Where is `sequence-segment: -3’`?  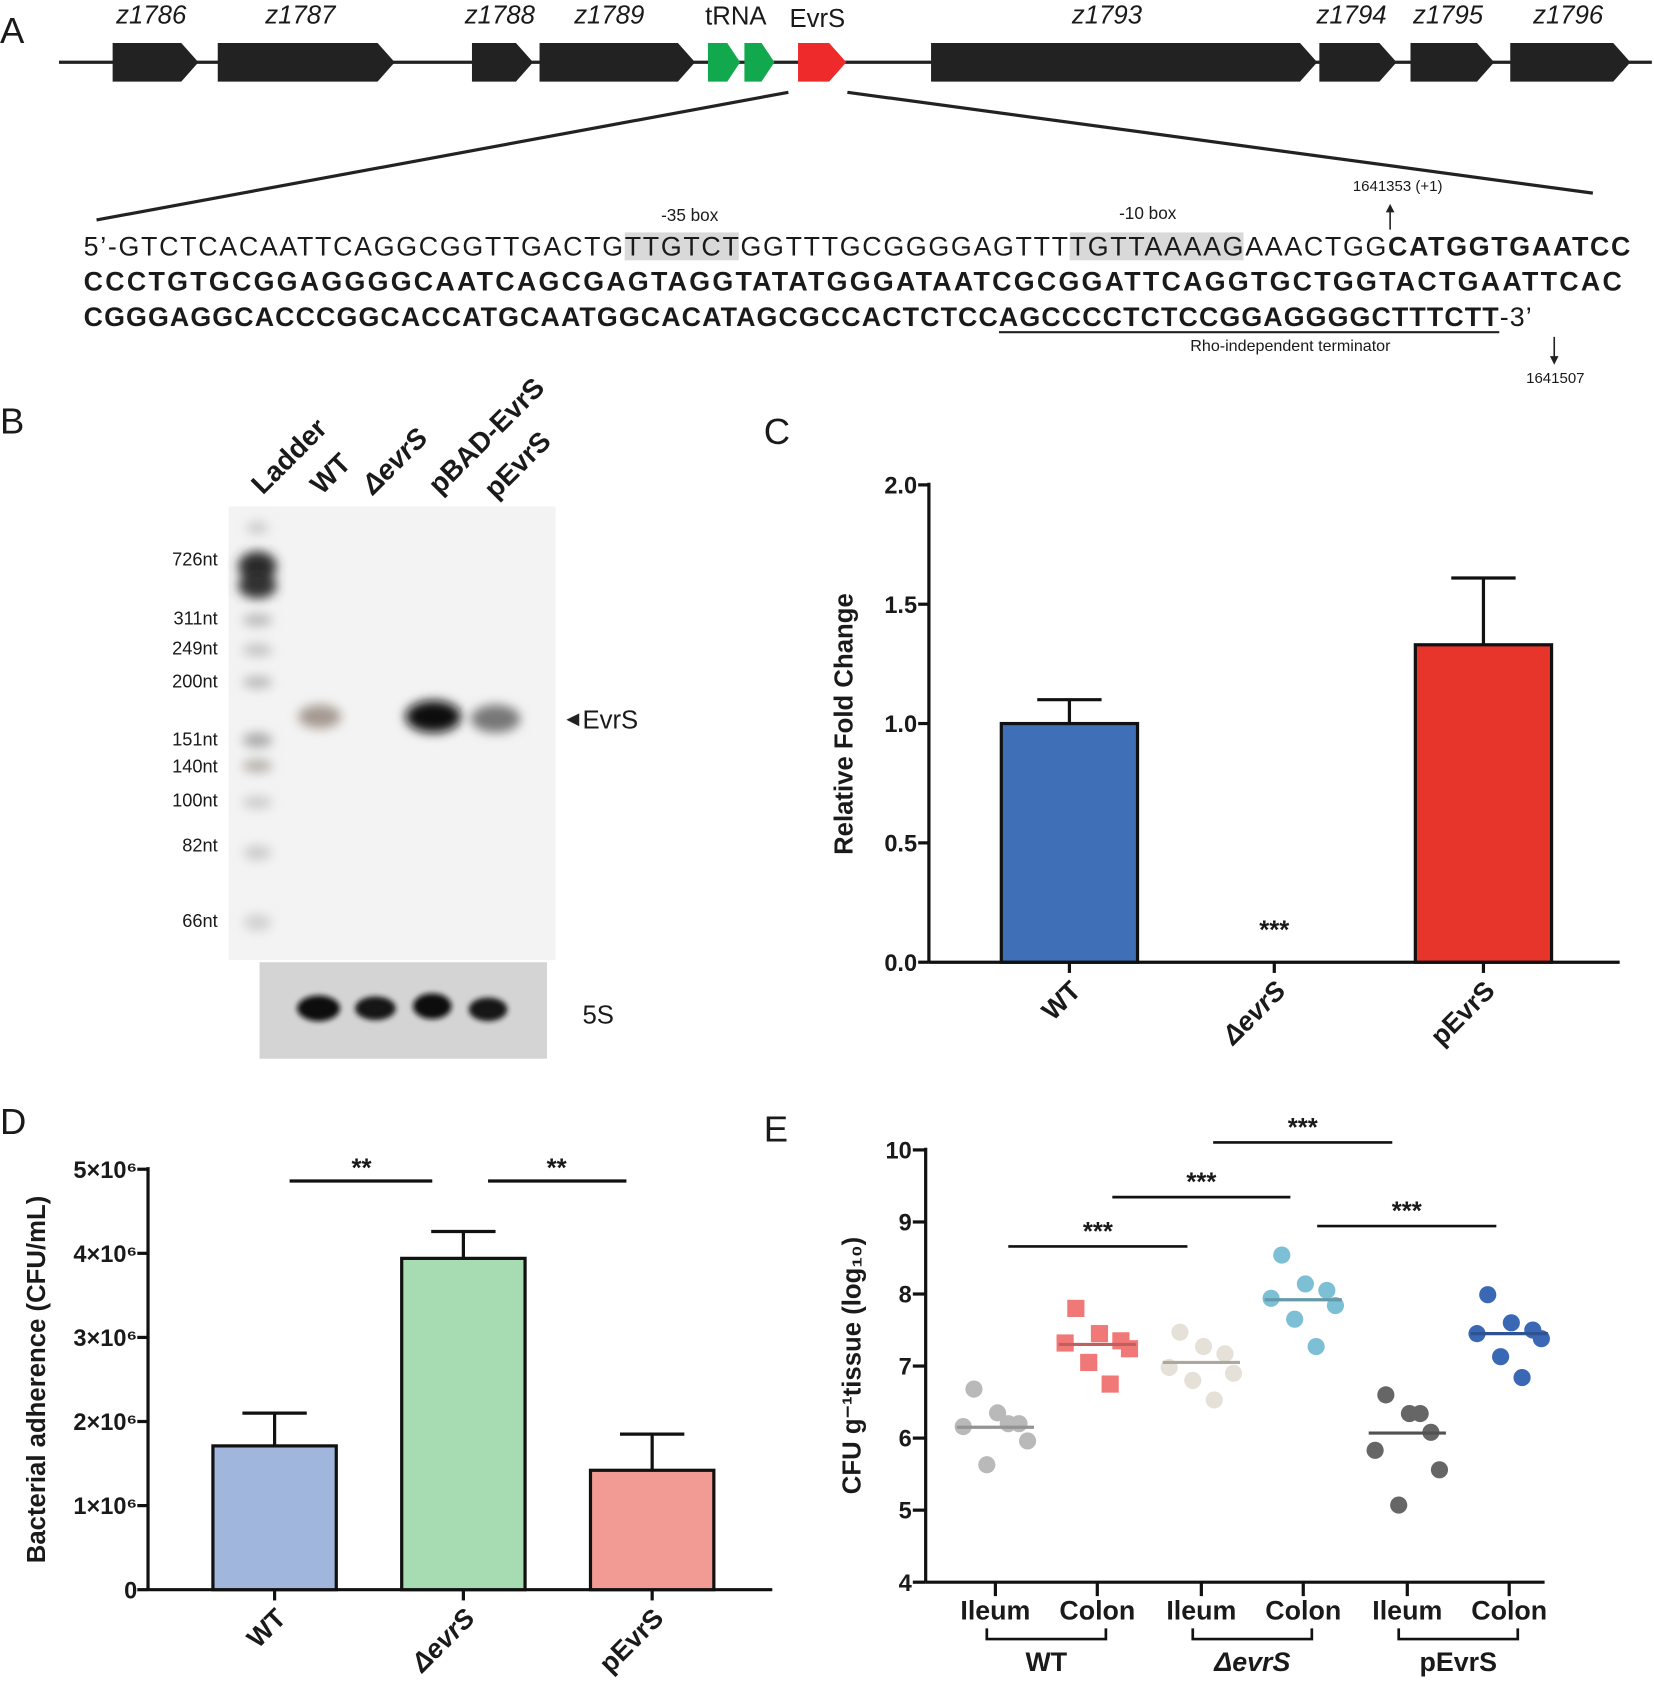 sequence-segment: -3’ is located at coordinates (1516, 317).